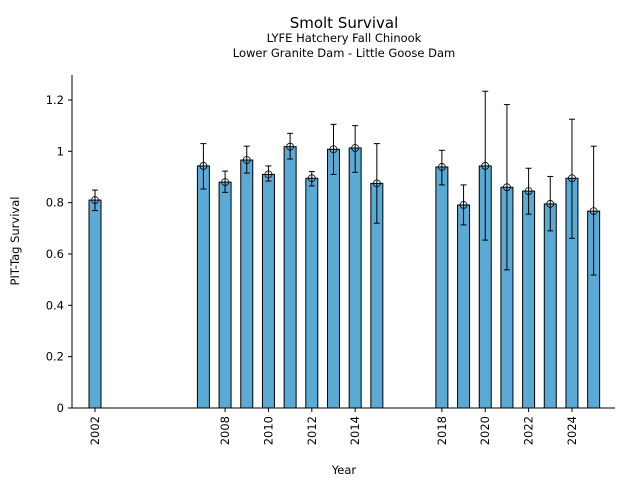  I want to click on x-tick-label: 2020, so click(485, 430).